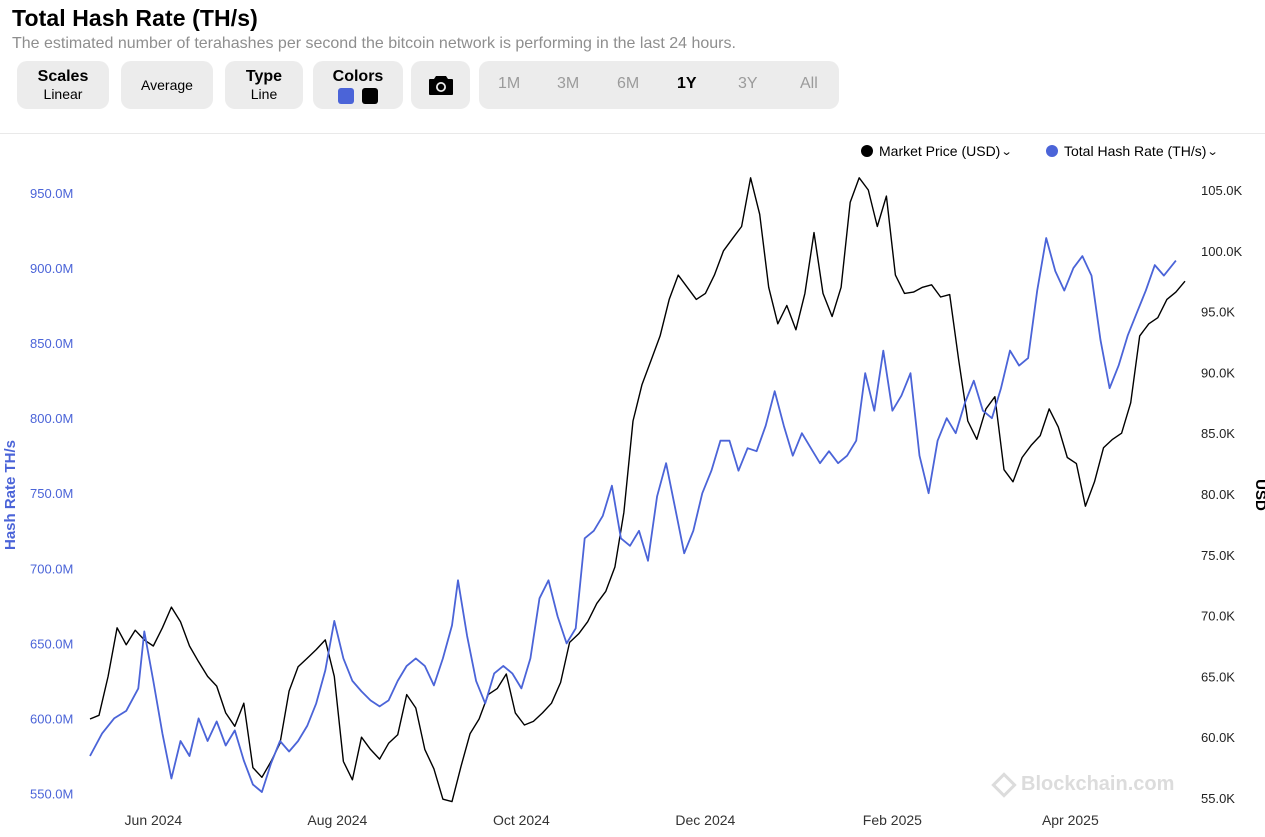  What do you see at coordinates (1218, 372) in the screenshot?
I see `right-axis-tick-label: 90.0K` at bounding box center [1218, 372].